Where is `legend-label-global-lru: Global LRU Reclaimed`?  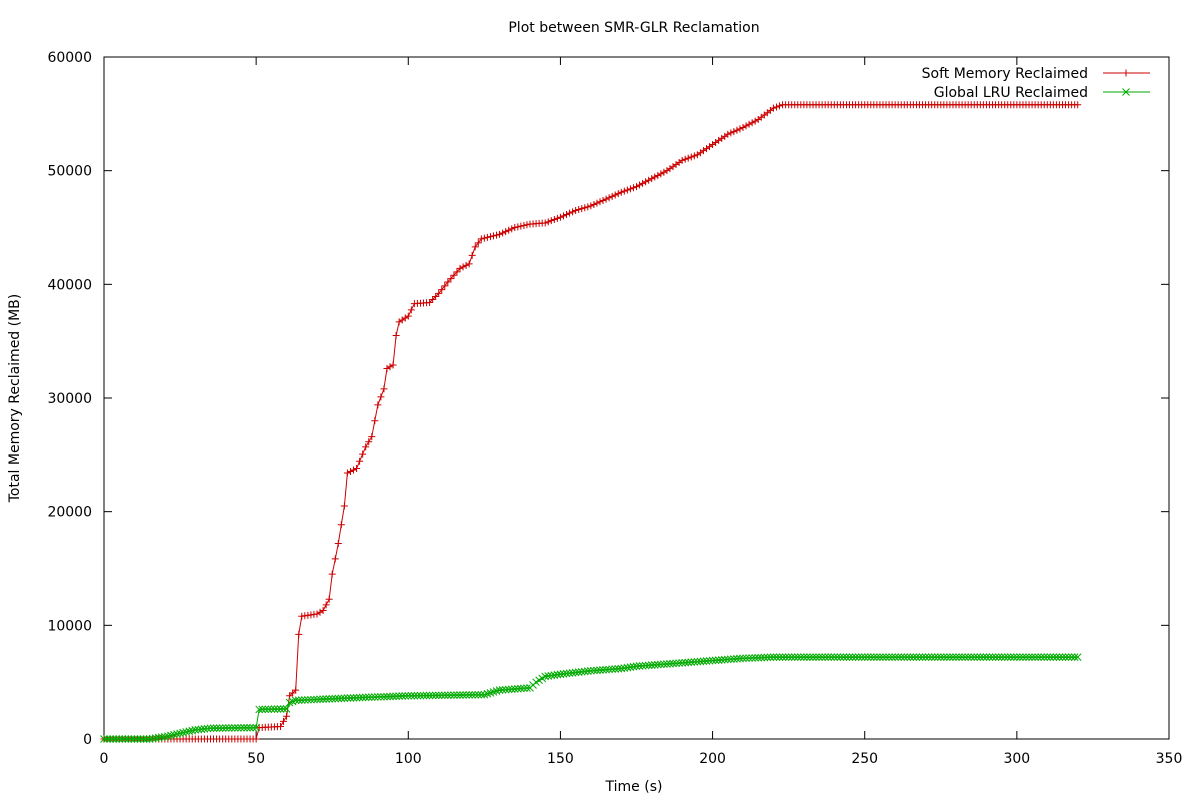
legend-label-global-lru: Global LRU Reclaimed is located at coordinates (1011, 93).